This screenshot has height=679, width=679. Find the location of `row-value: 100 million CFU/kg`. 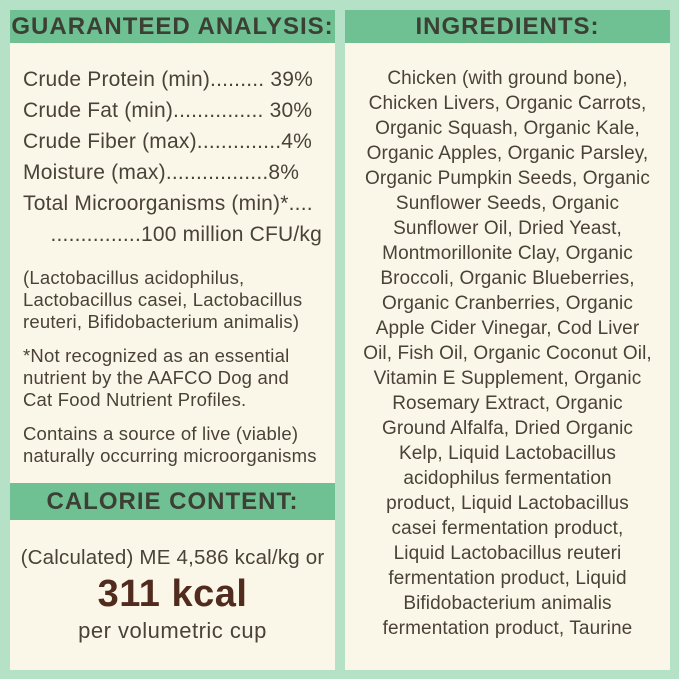

row-value: 100 million CFU/kg is located at coordinates (231, 234).